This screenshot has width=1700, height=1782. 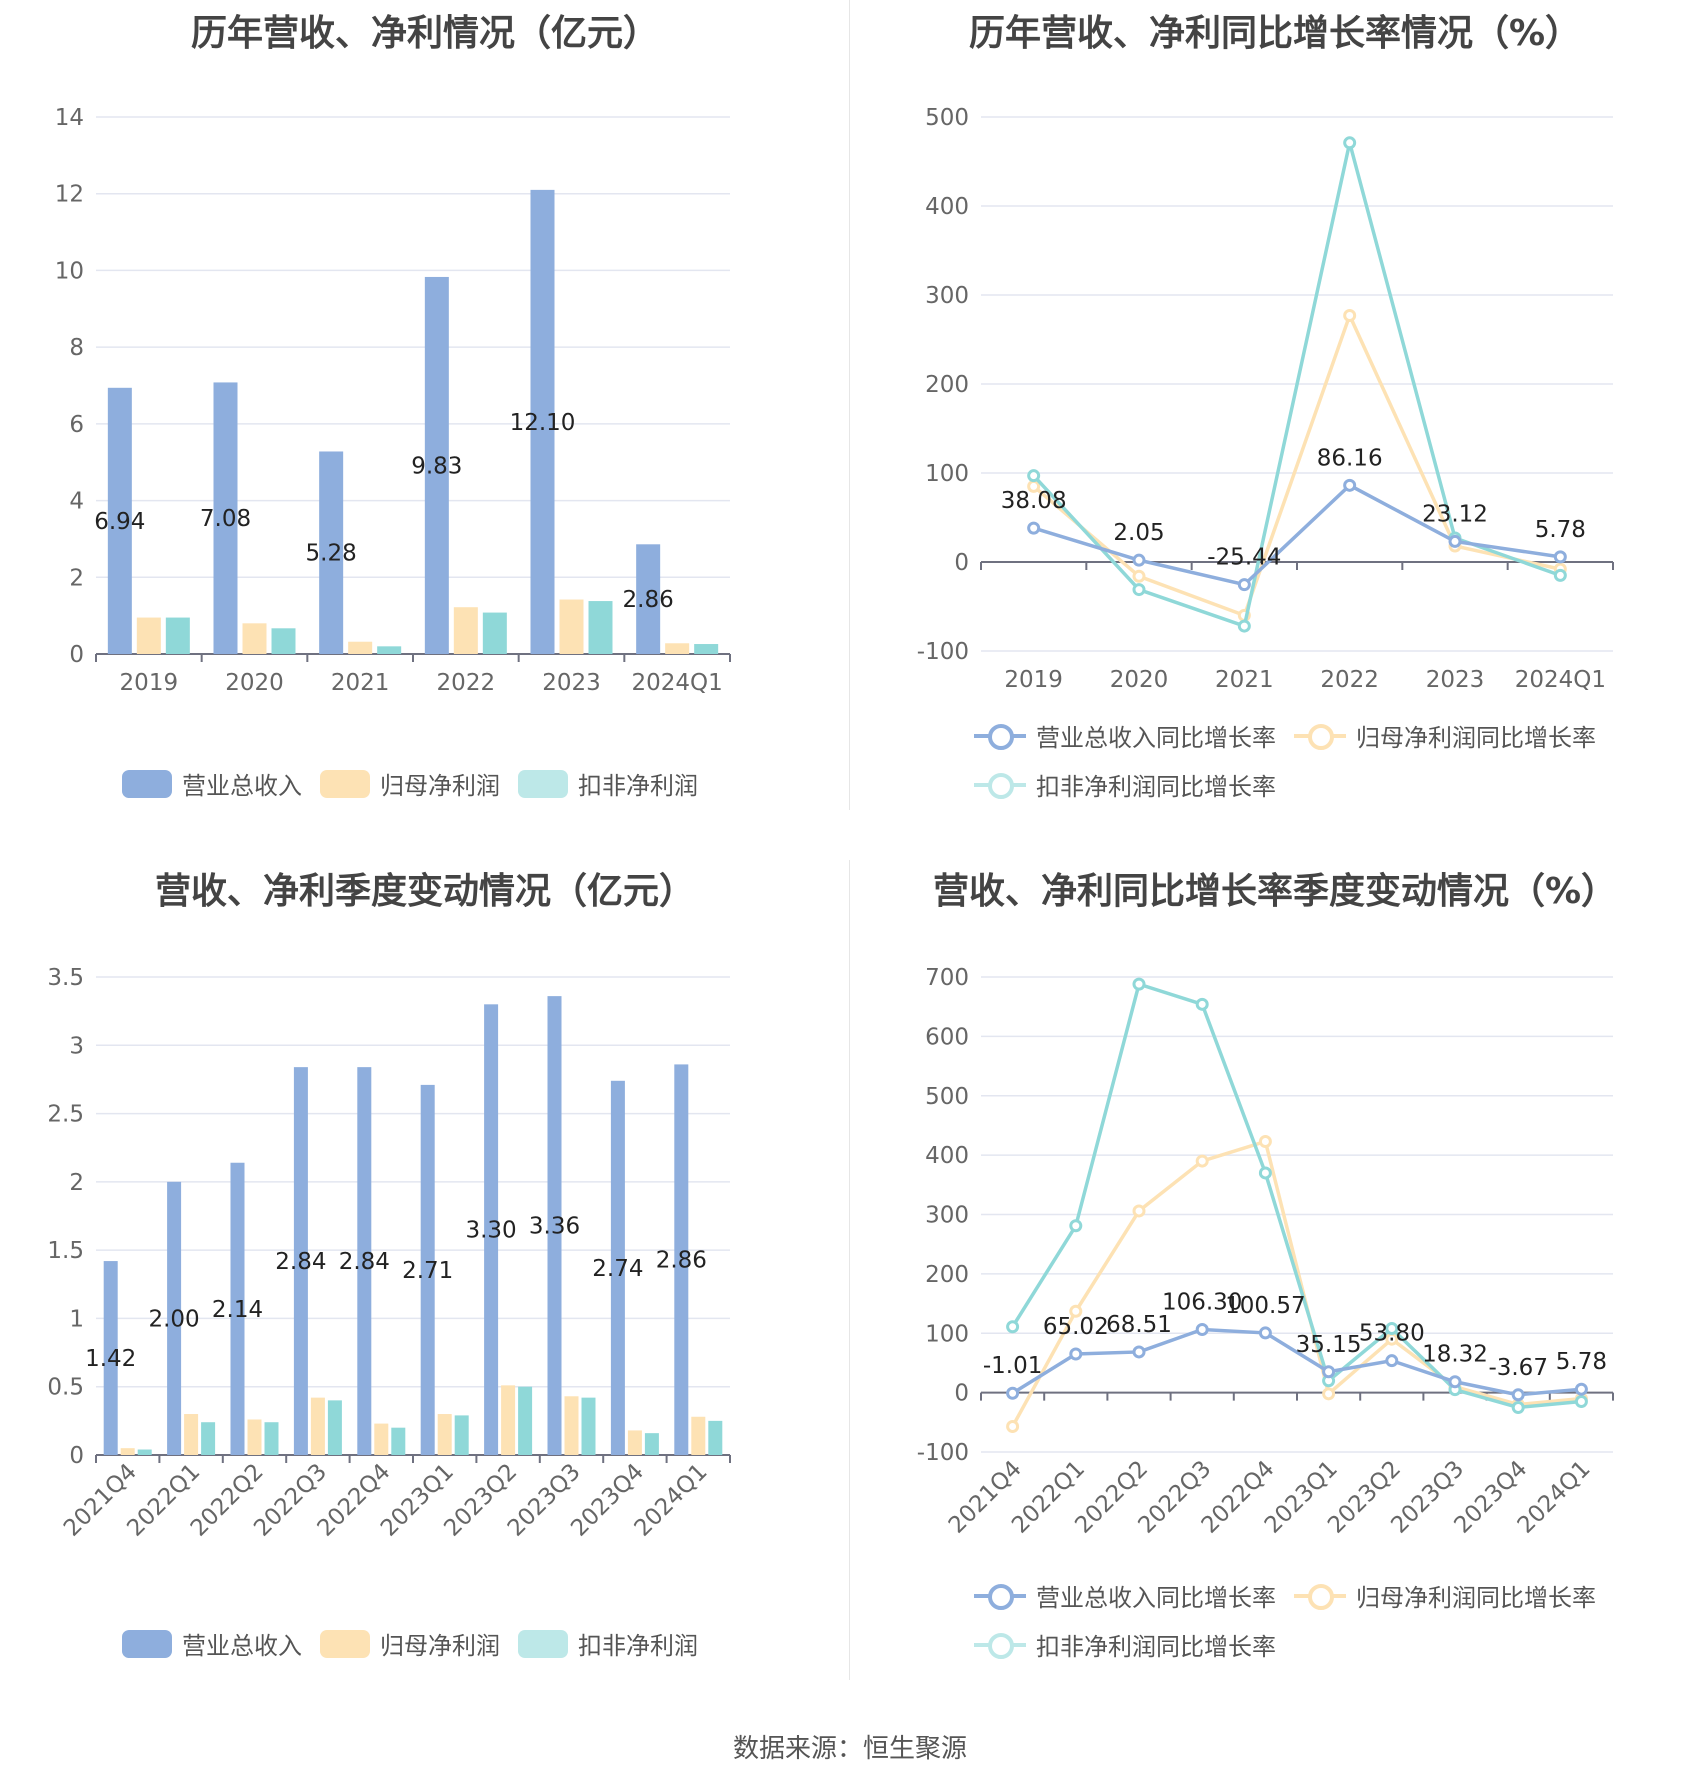 What do you see at coordinates (76, 1456) in the screenshot?
I see `y-tick-label: 0` at bounding box center [76, 1456].